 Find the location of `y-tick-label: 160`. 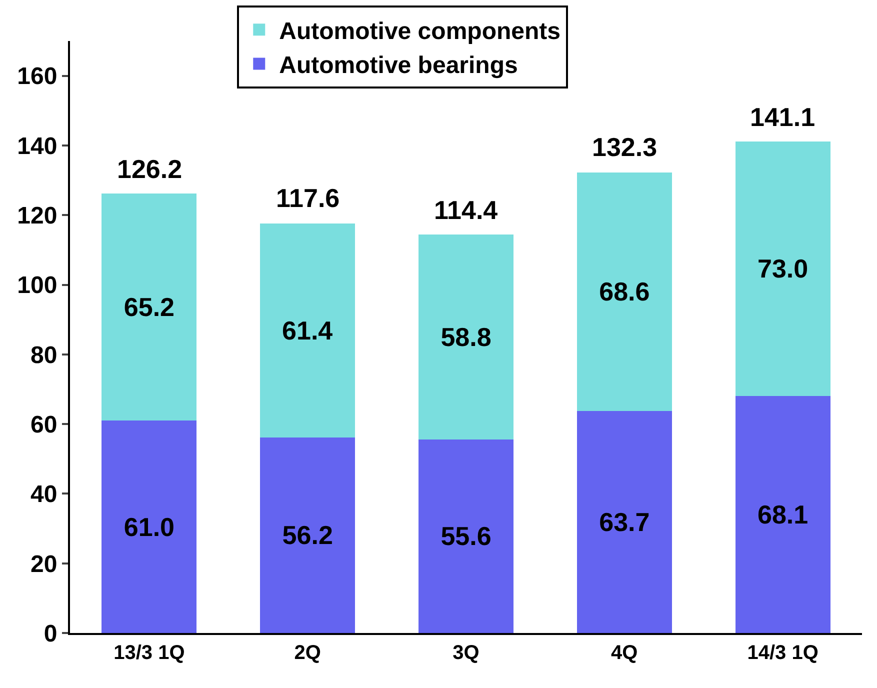

y-tick-label: 160 is located at coordinates (37, 76).